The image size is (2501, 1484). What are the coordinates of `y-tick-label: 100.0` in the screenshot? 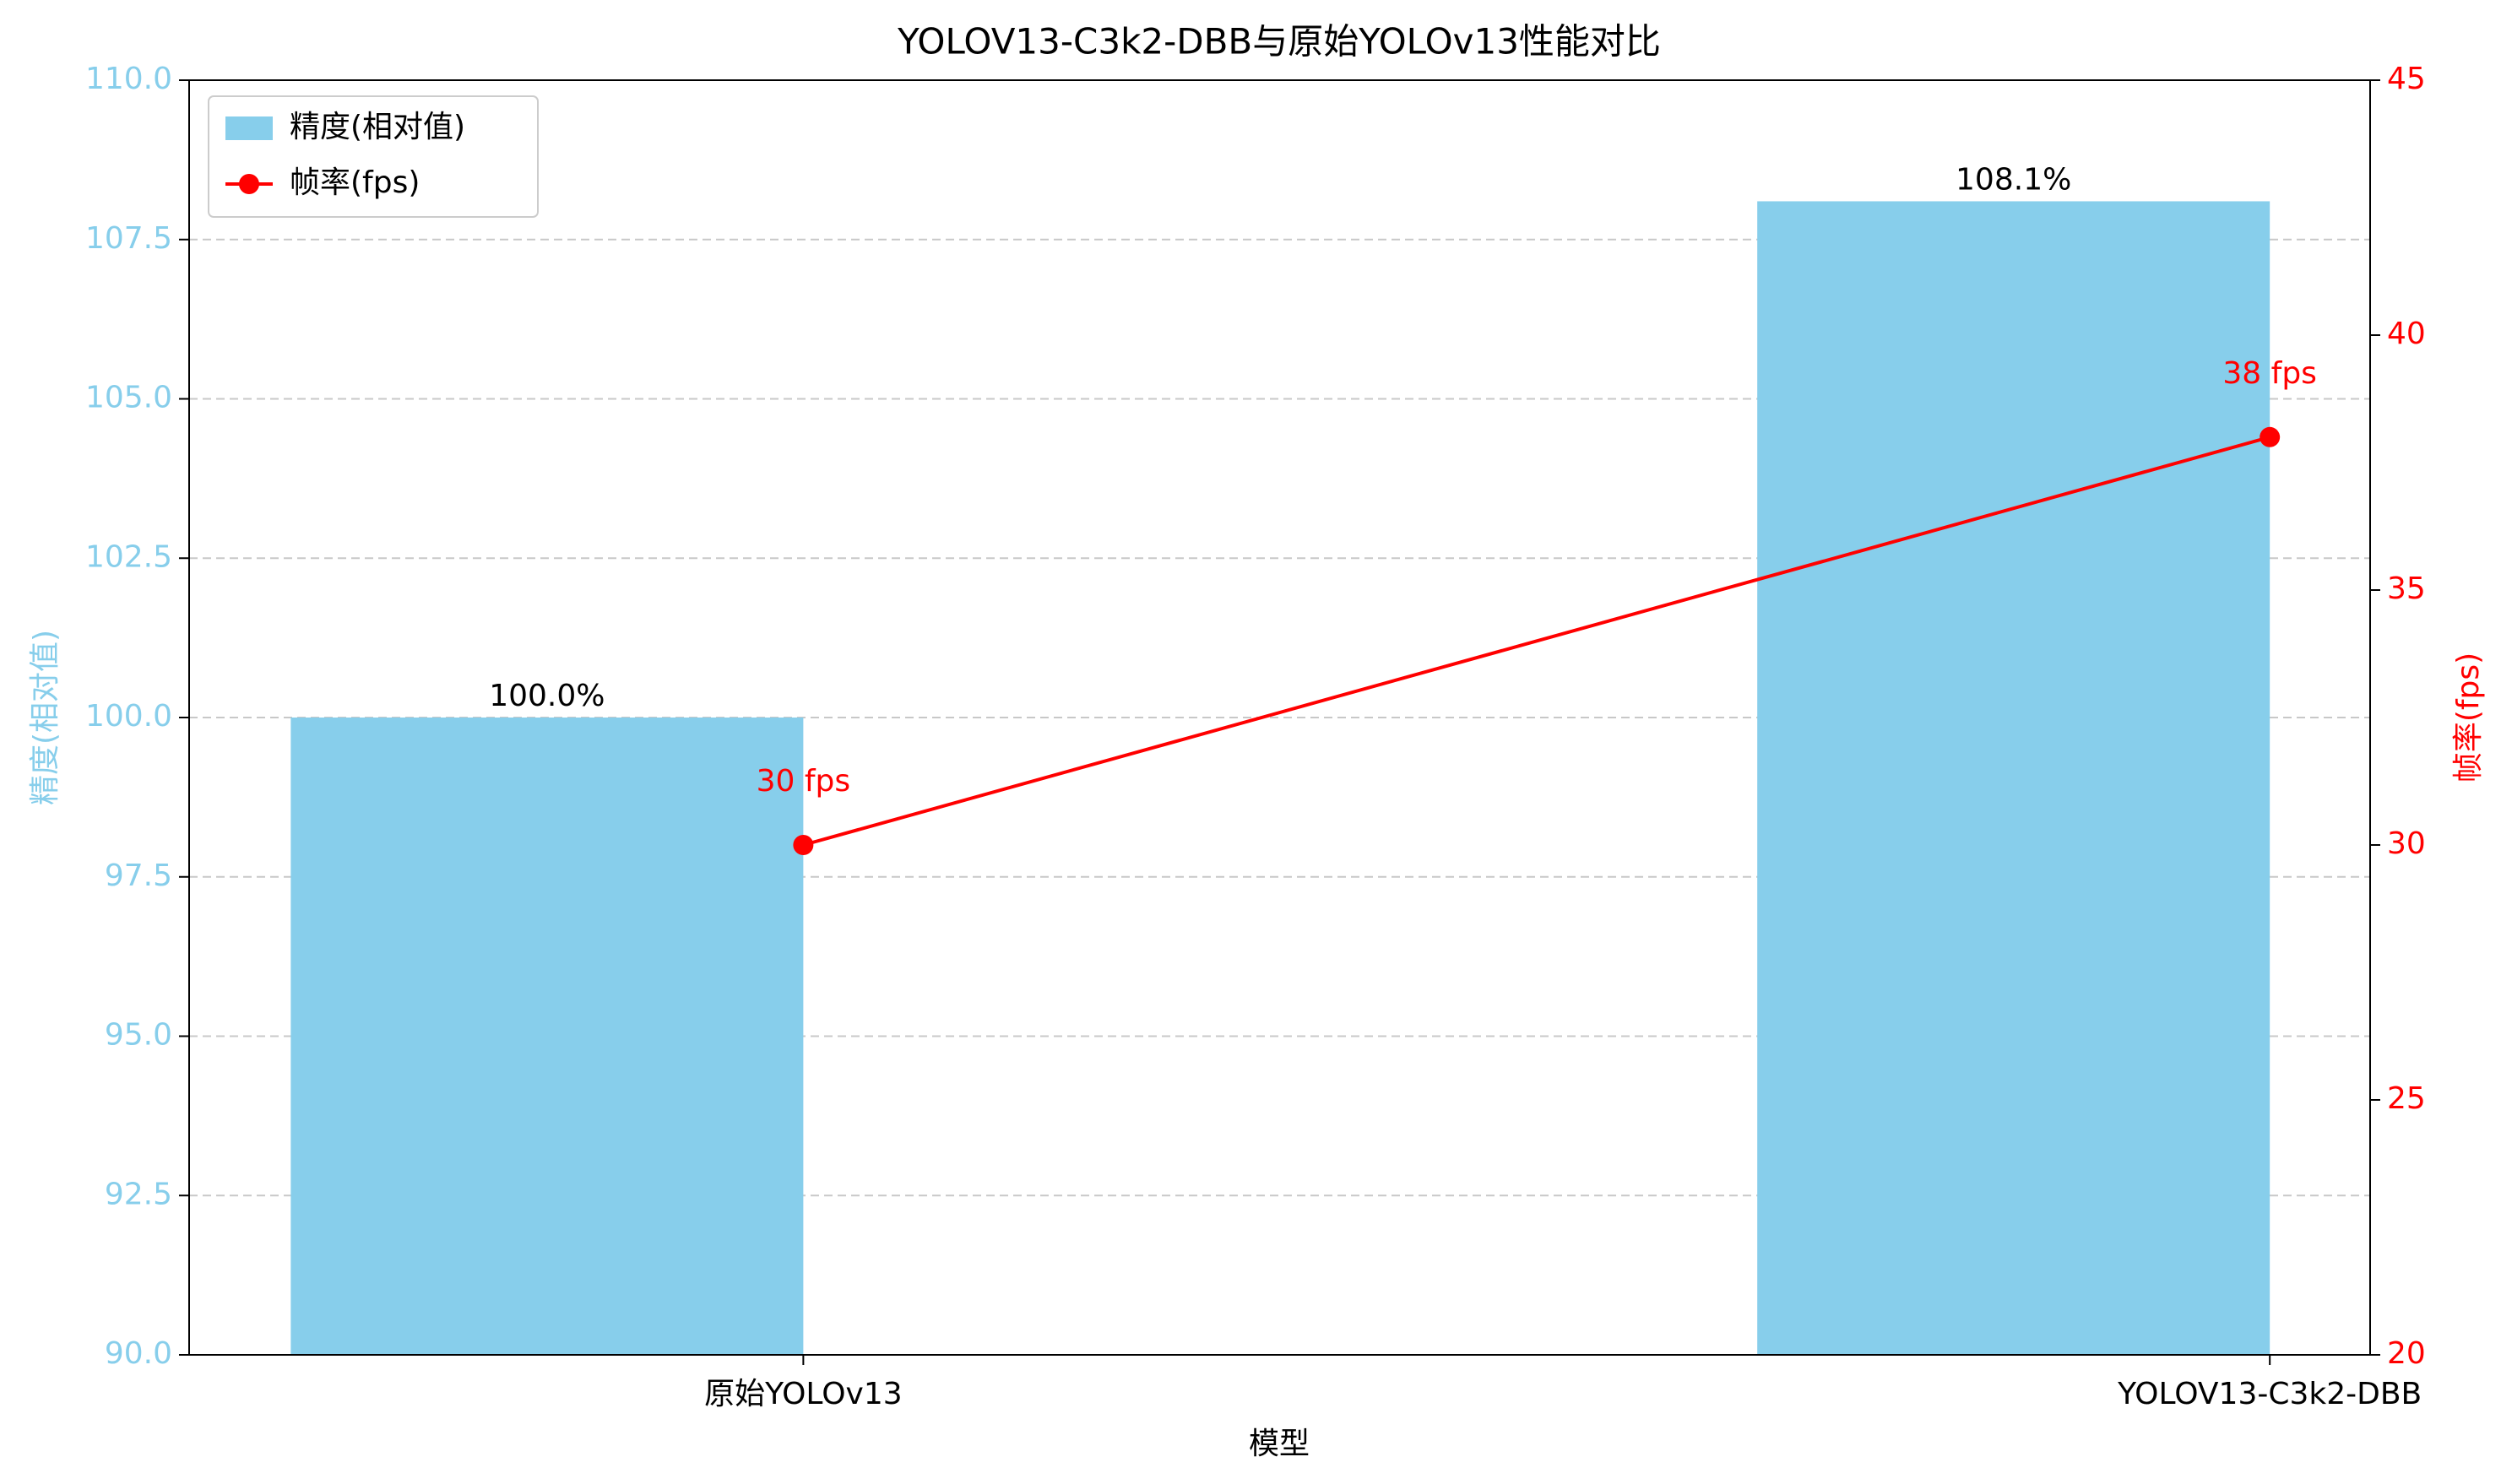 It's located at (128, 716).